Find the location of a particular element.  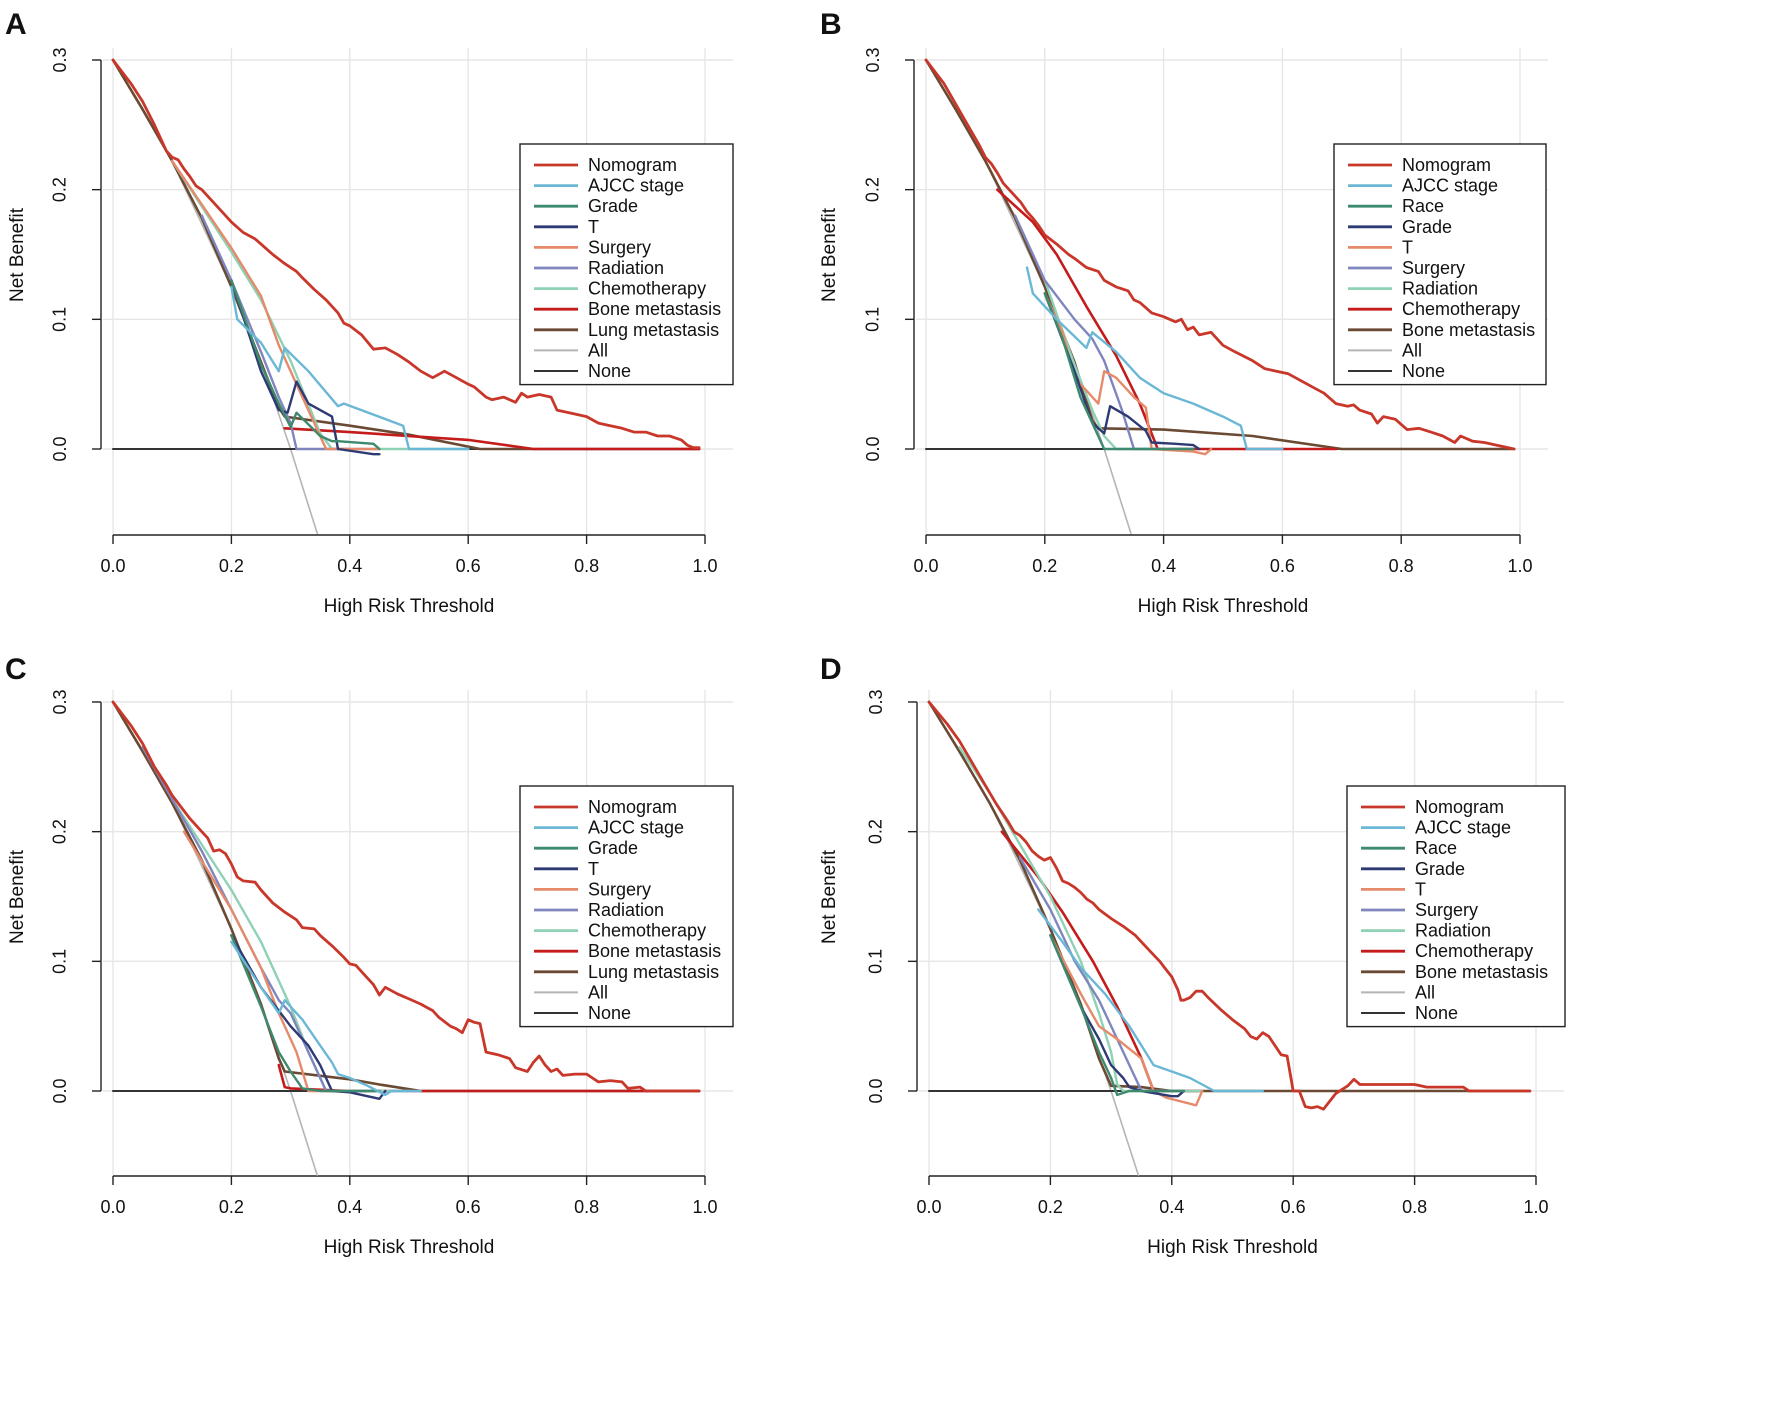

series-line-surgery is located at coordinates (1102, 974).